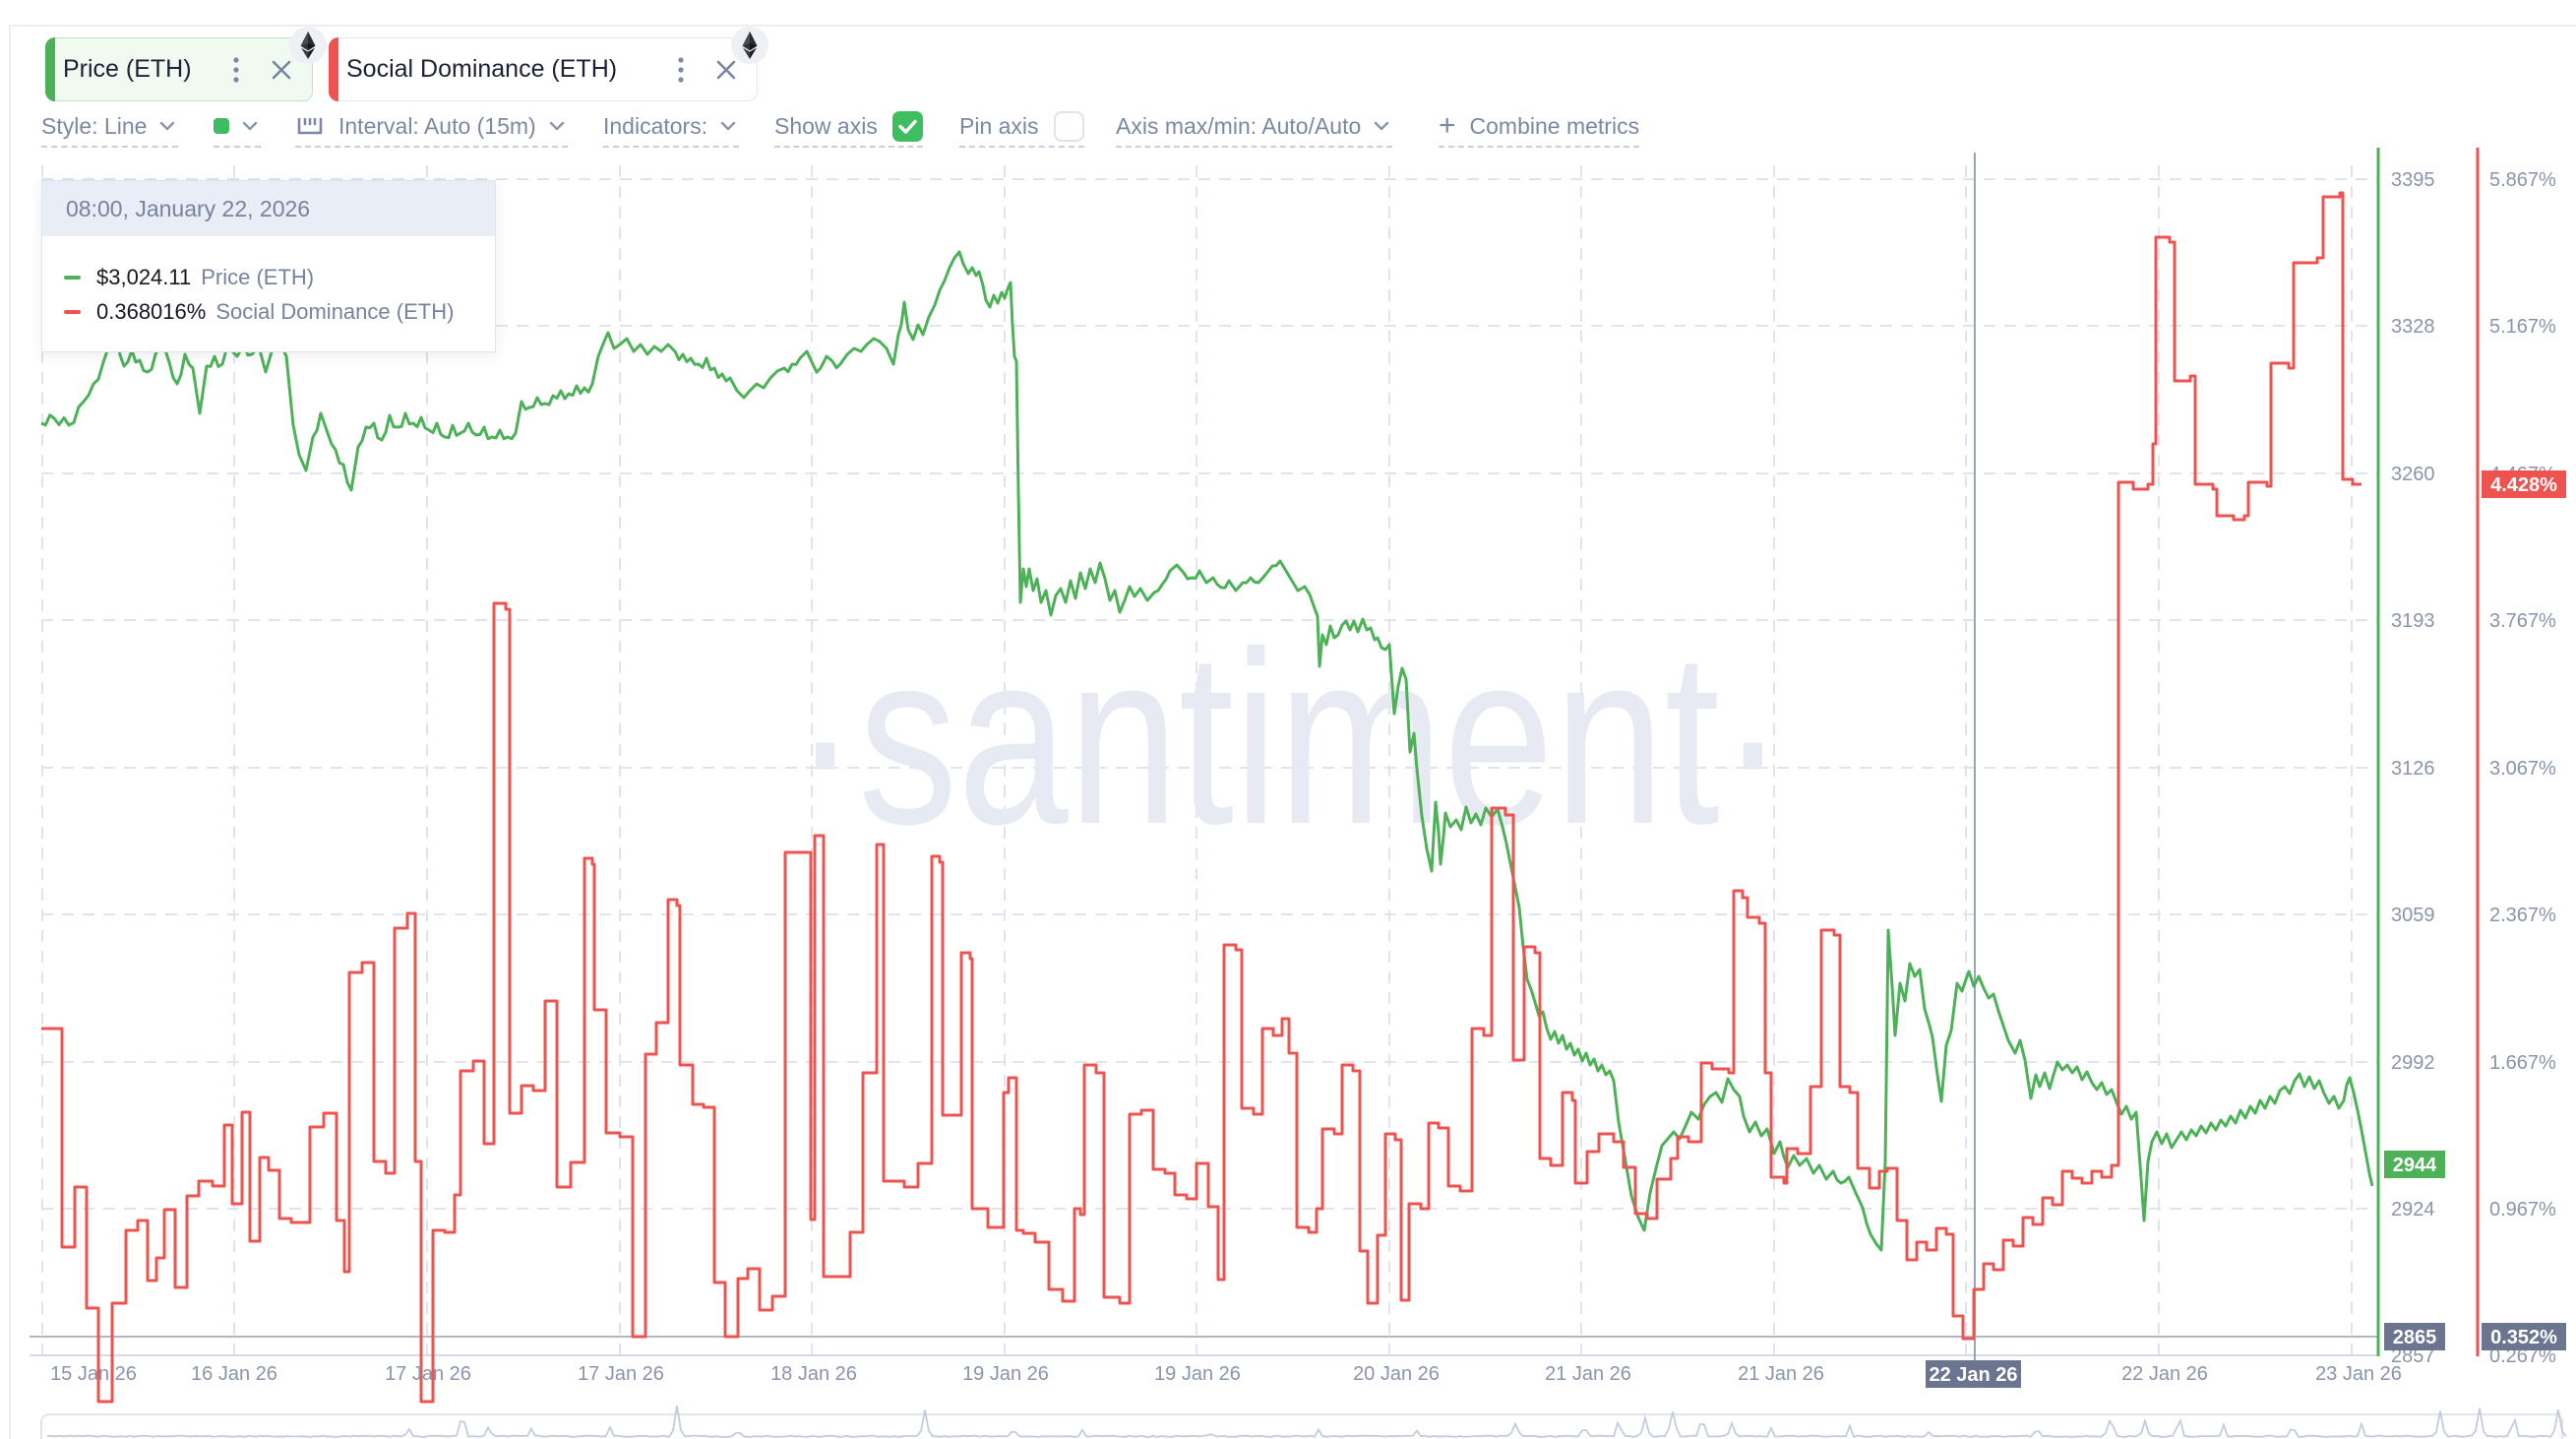 This screenshot has height=1439, width=2576. Describe the element at coordinates (2523, 485) in the screenshot. I see `svg-text: 4.428%` at that location.